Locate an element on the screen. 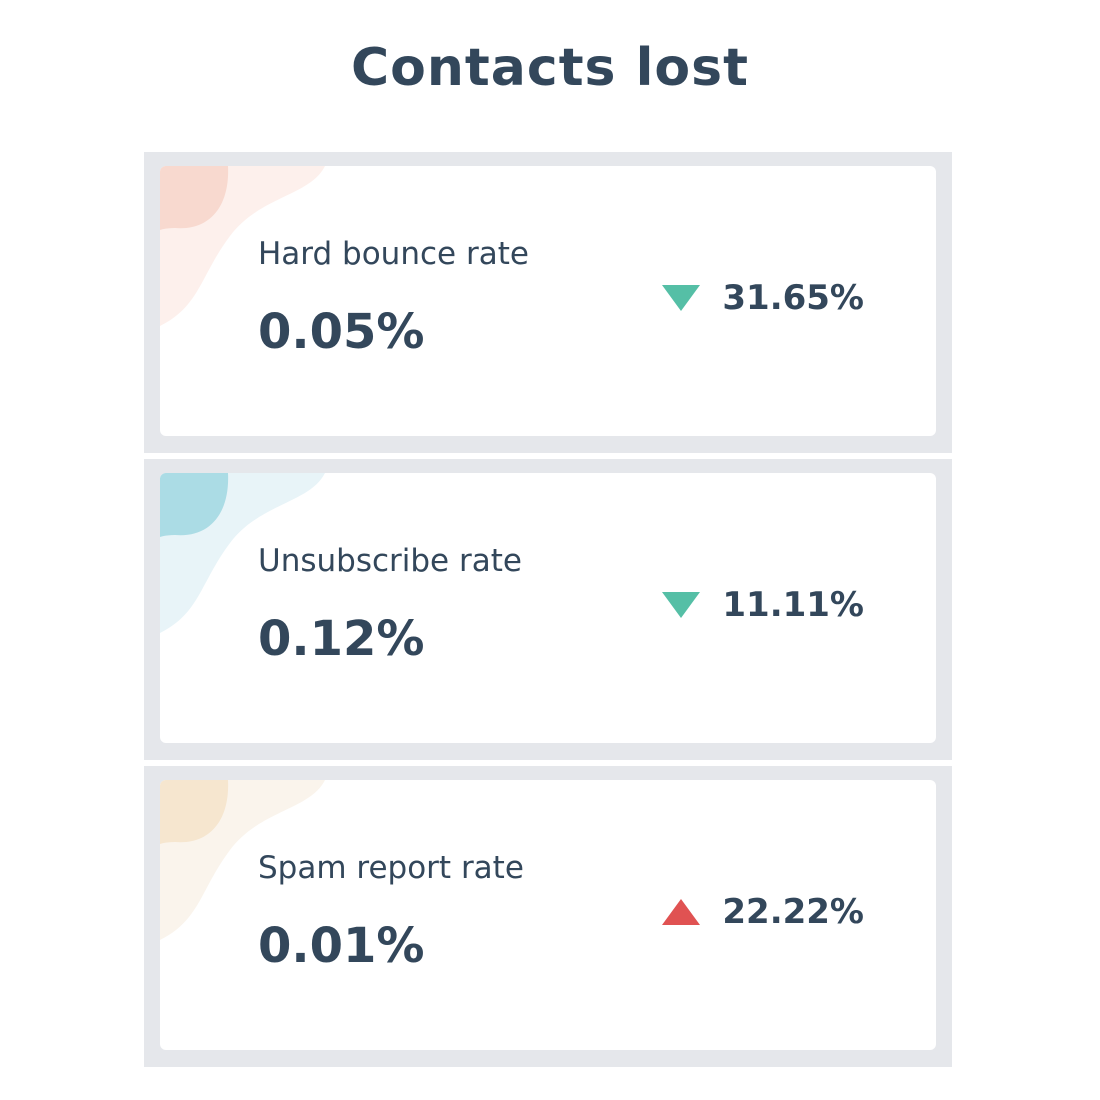 The width and height of the screenshot is (1100, 1100). change-value: 22.22% is located at coordinates (793, 912).